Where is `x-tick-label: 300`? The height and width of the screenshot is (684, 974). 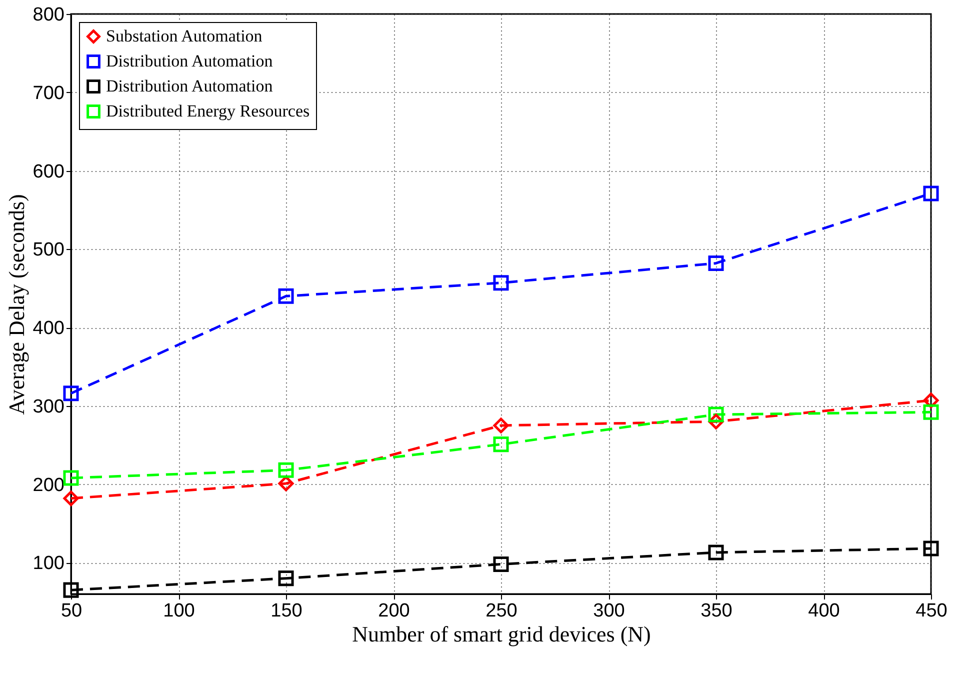 x-tick-label: 300 is located at coordinates (609, 611).